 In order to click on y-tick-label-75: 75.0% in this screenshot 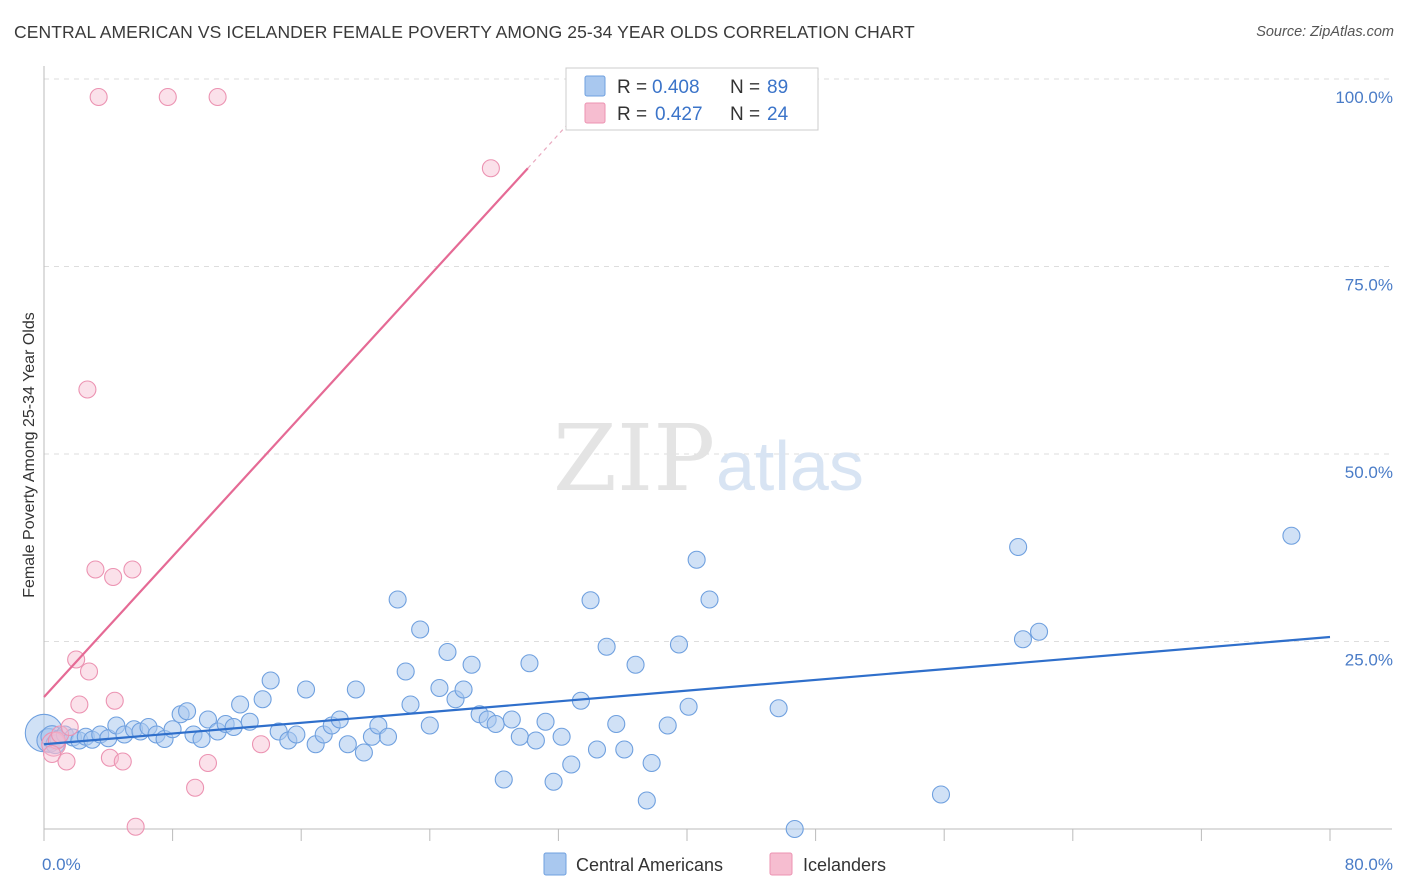, I will do `click(1369, 285)`.